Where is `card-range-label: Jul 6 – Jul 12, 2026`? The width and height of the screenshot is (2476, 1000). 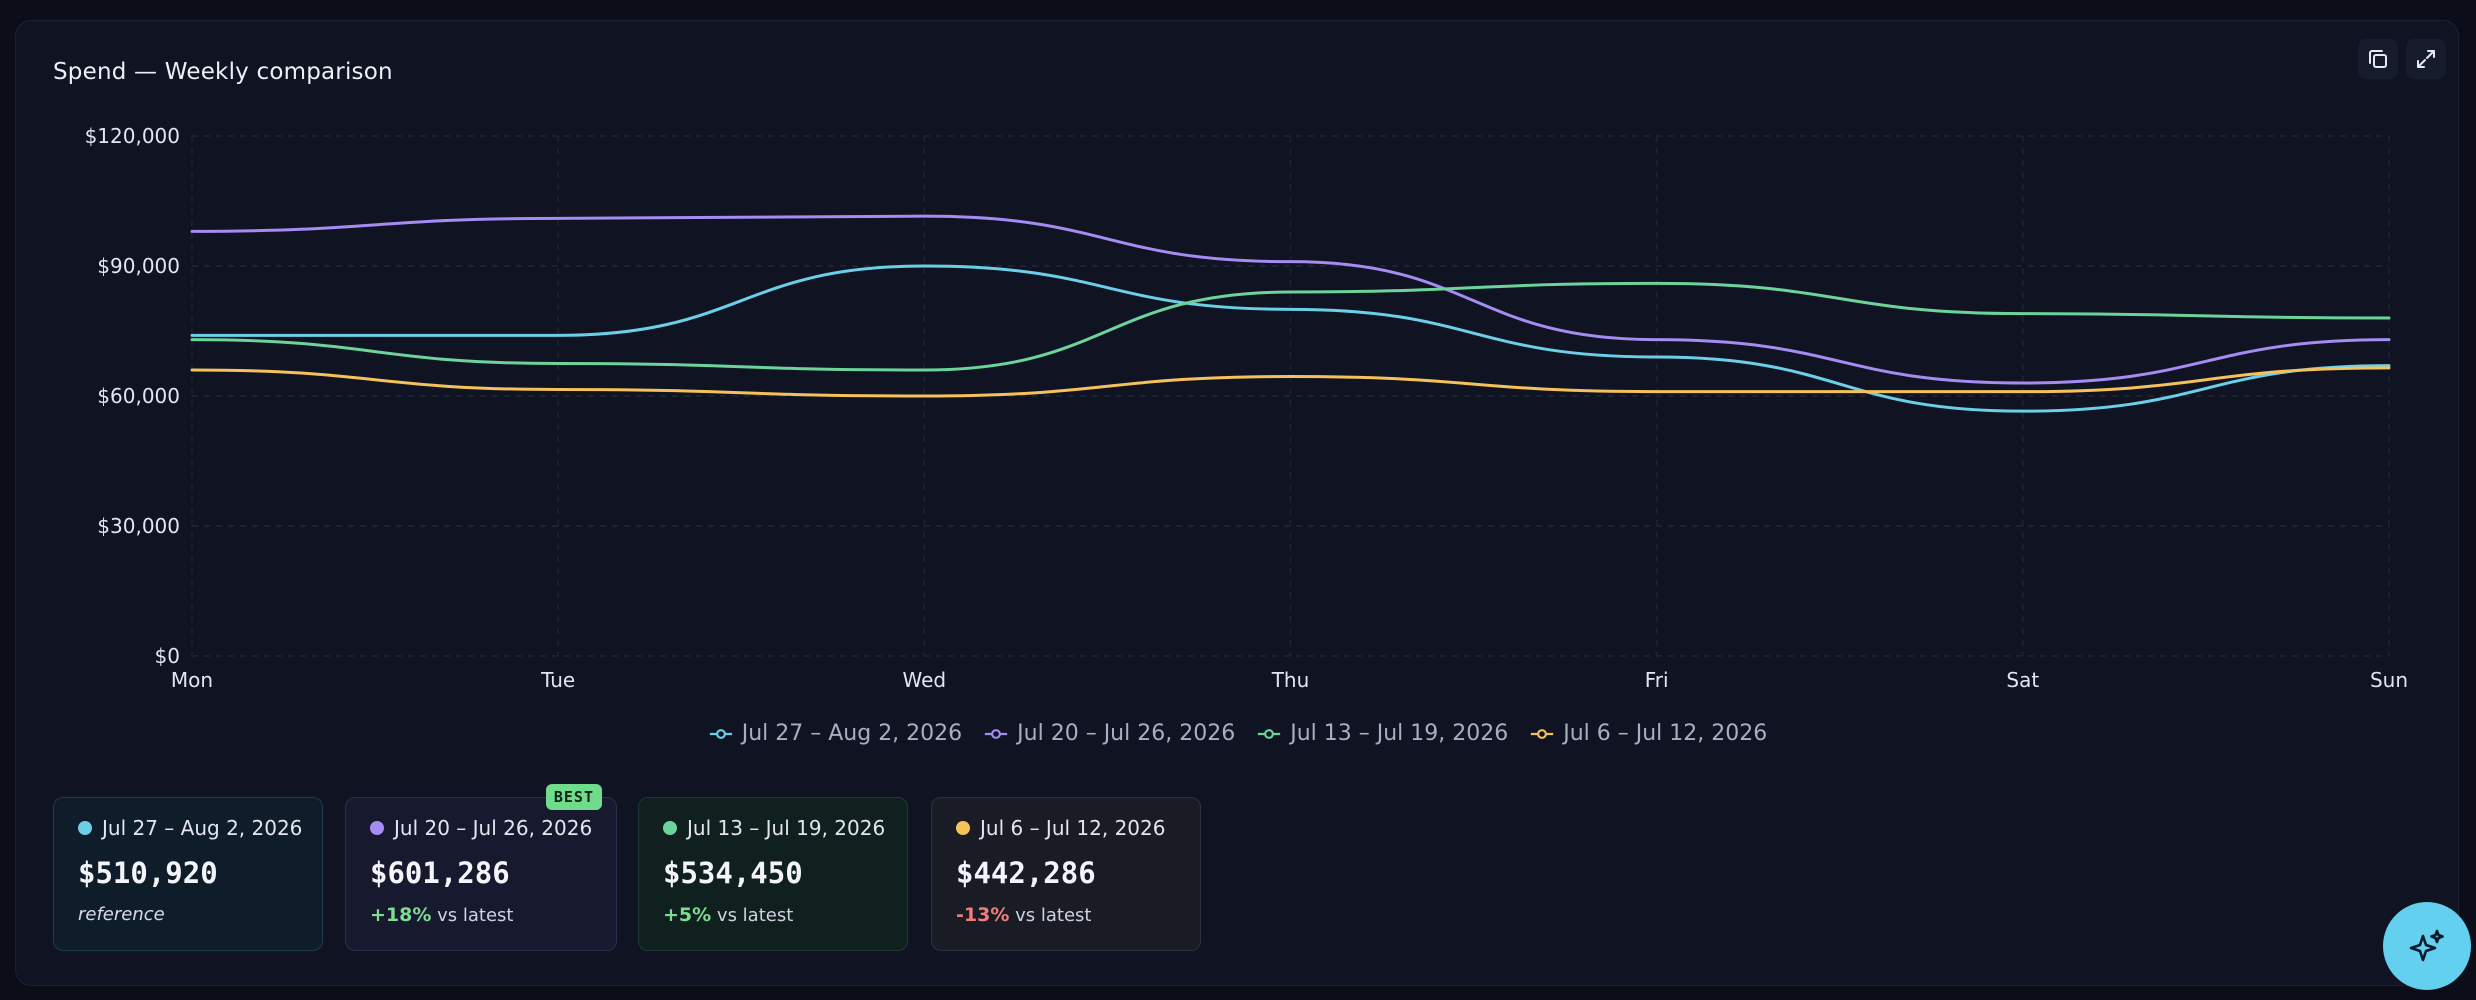 card-range-label: Jul 6 – Jul 12, 2026 is located at coordinates (1073, 828).